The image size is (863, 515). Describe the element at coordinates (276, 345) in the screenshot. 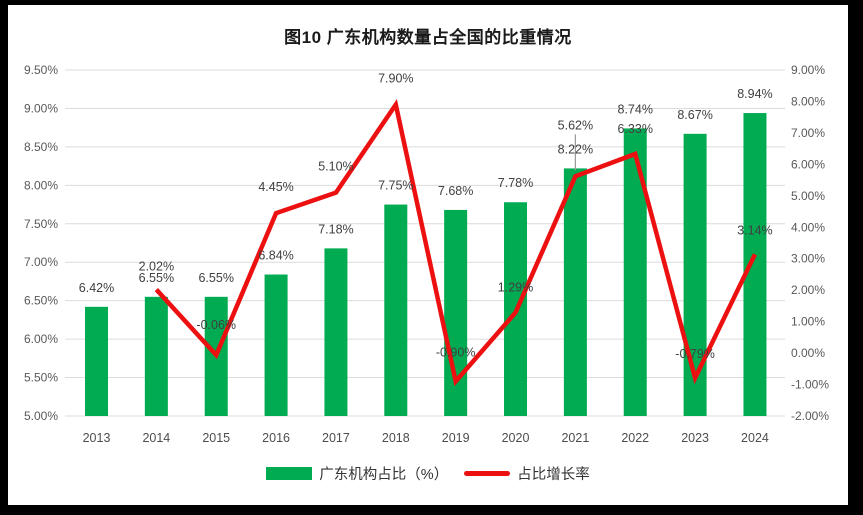

I see `bar-2016` at that location.